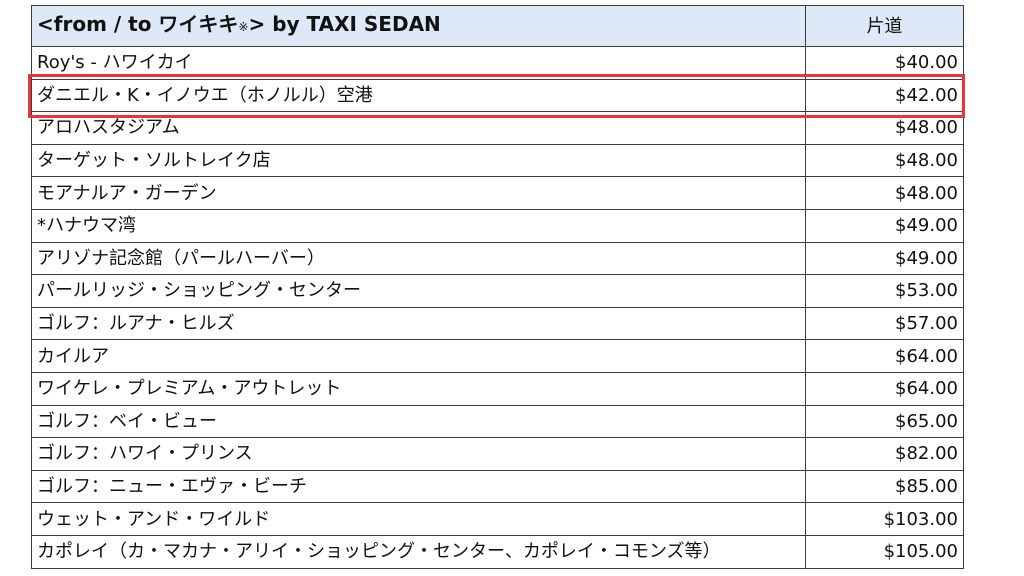 This screenshot has height=576, width=1024. I want to click on table-row: *ハナウマ湾 $49.00, so click(497, 225).